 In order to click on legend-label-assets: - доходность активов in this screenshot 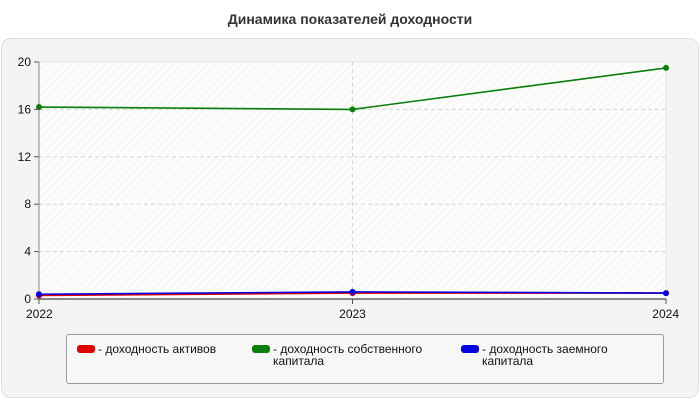, I will do `click(157, 349)`.